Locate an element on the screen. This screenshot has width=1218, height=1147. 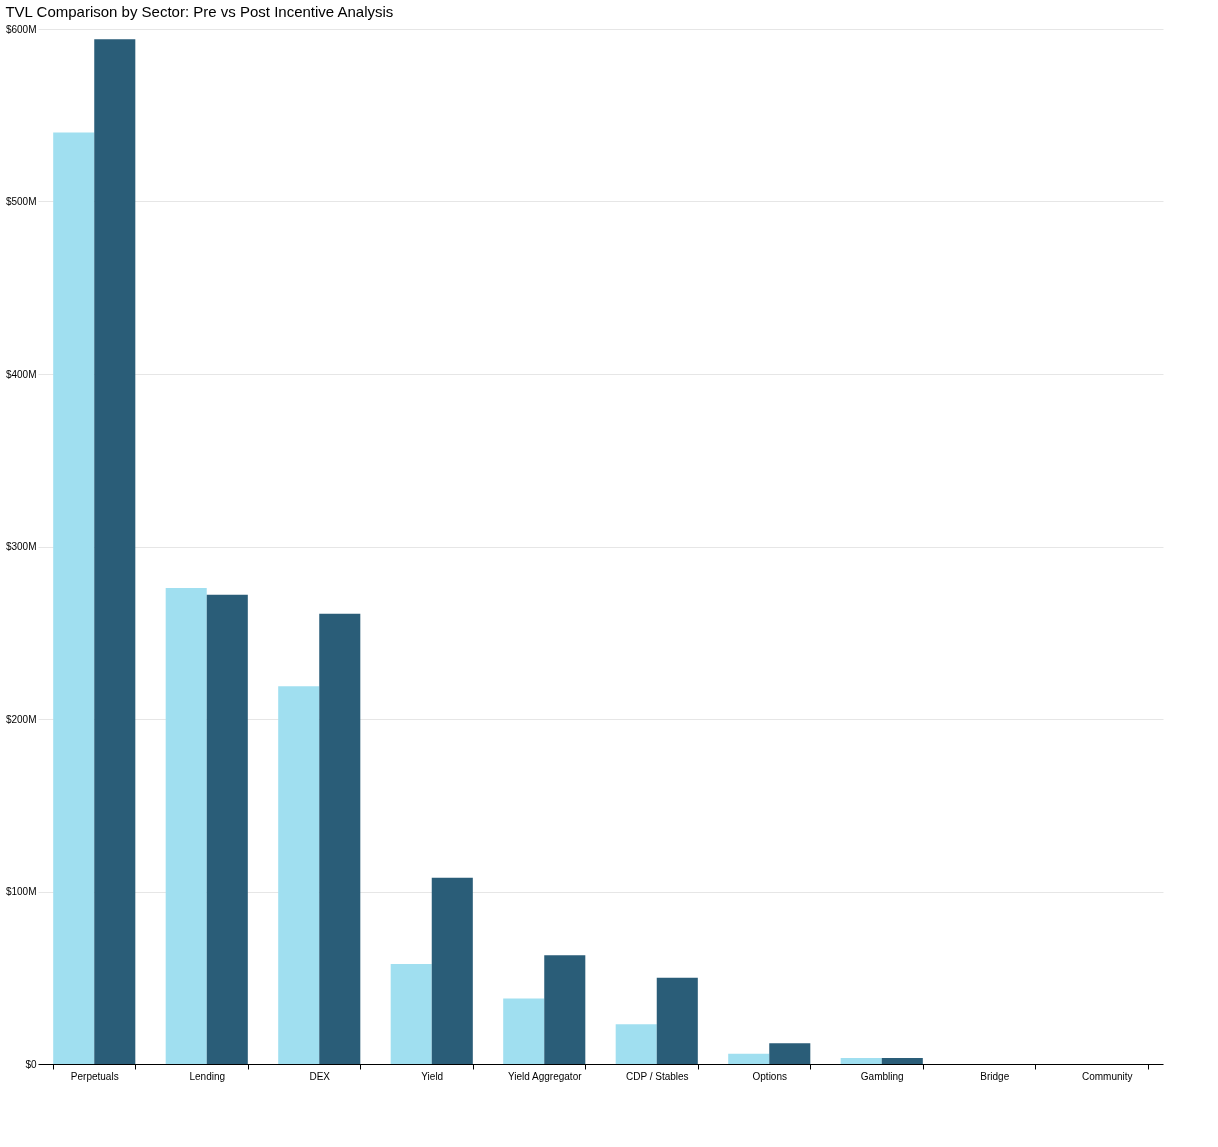
x-tick-label: DEX is located at coordinates (320, 1076).